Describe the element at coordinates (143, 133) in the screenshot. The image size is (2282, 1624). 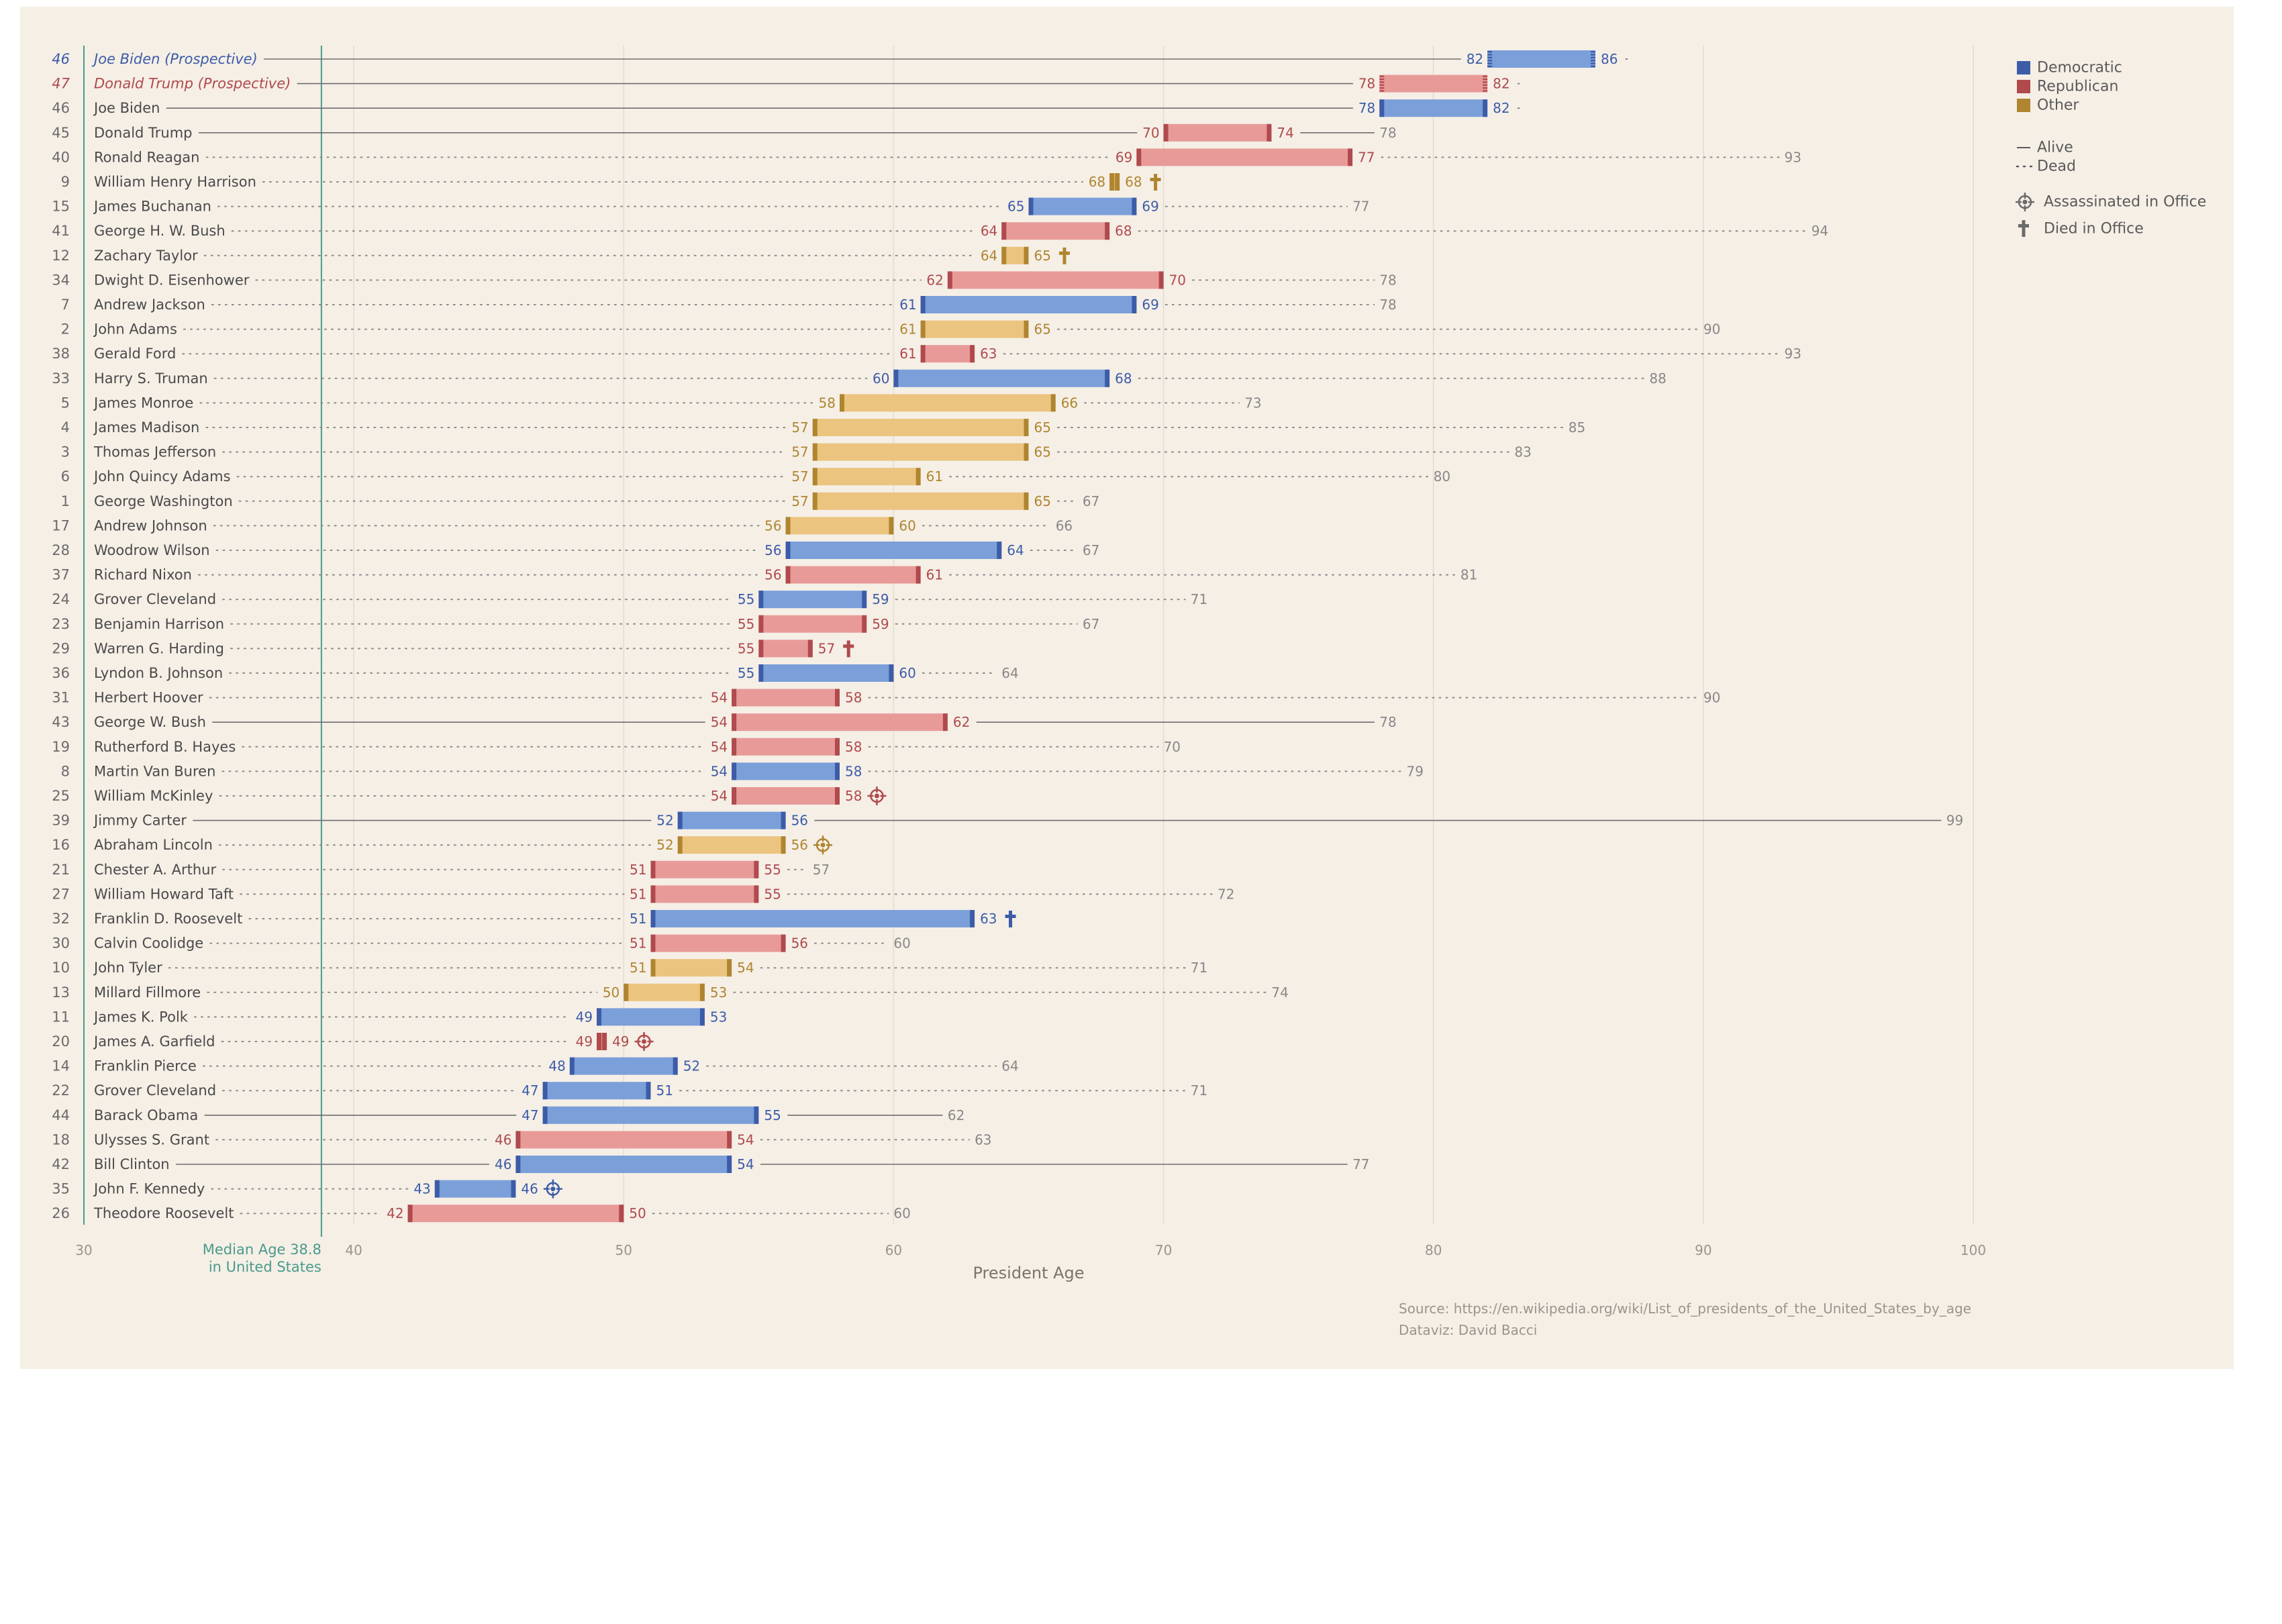
I see `president-name: Donald Trump` at that location.